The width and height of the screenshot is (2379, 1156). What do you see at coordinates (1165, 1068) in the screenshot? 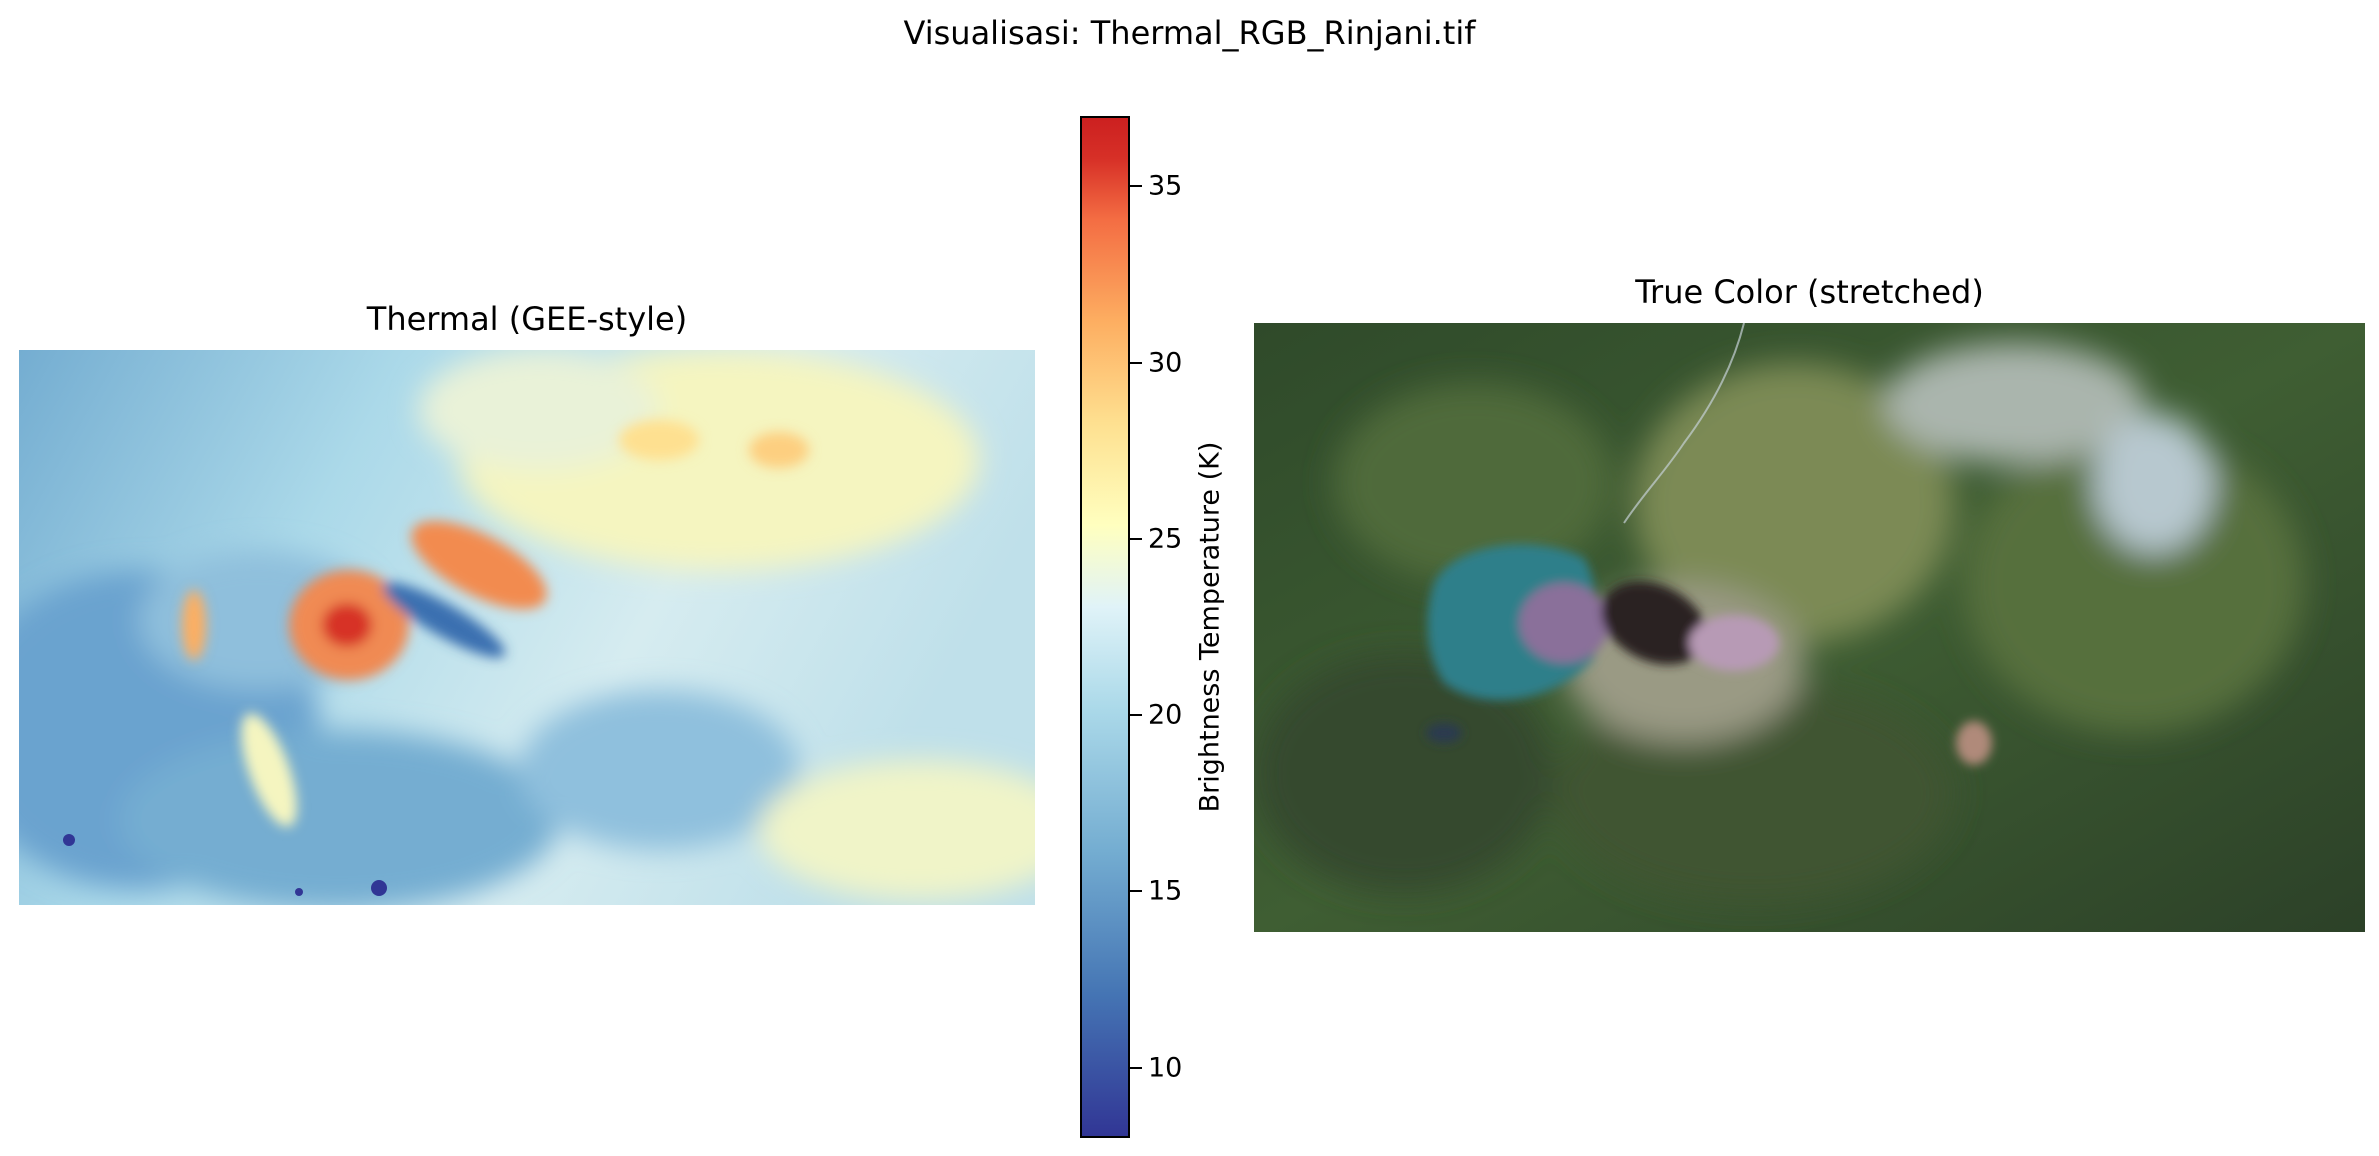
I see `colorbar-tick-label: 10` at bounding box center [1165, 1068].